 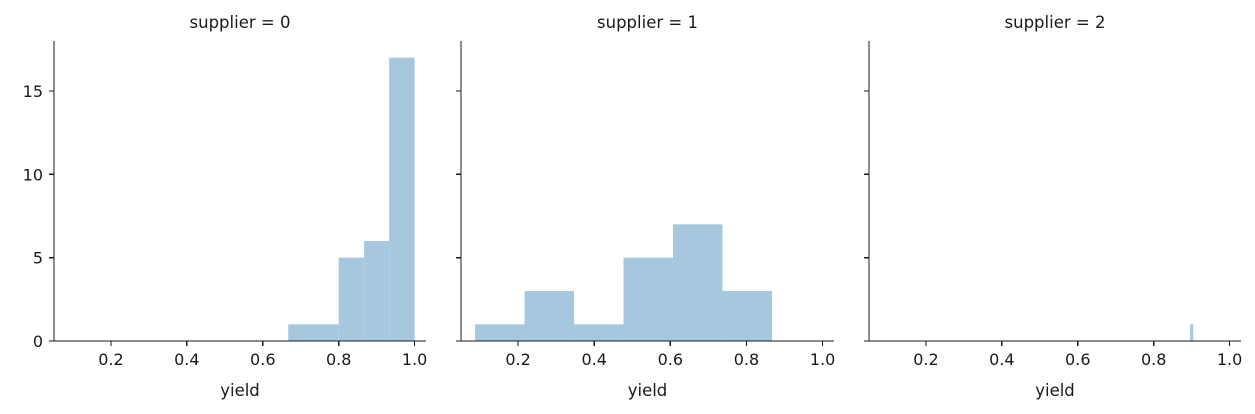 I want to click on y-tick-label: 0, so click(x=38, y=341).